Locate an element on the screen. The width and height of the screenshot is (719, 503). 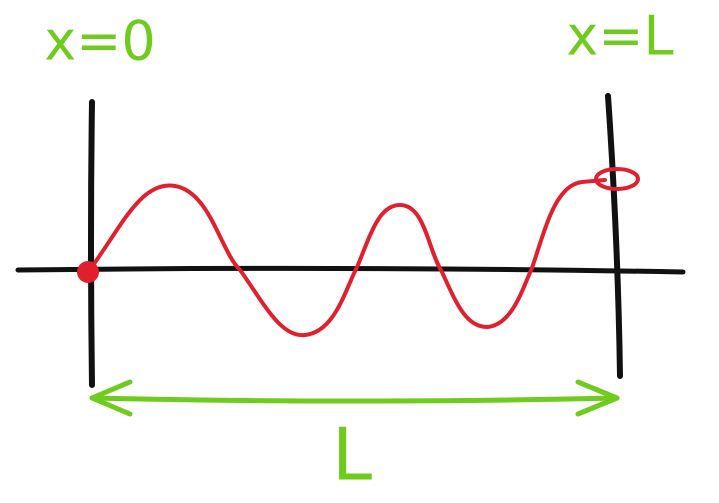
free-end is located at coordinates (617, 179).